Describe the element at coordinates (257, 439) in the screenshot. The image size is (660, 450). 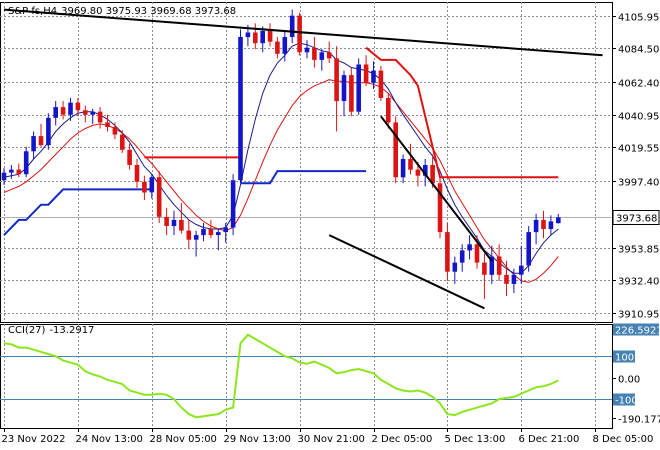
I see `x-tick-label: 29 Nov 13:00` at that location.